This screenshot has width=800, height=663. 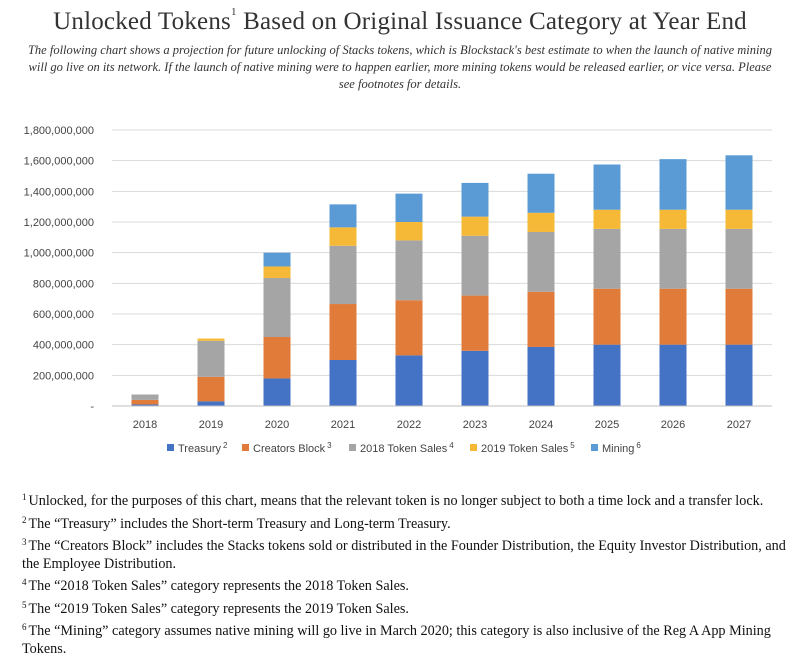 What do you see at coordinates (59, 131) in the screenshot?
I see `y-tick-label: 1,800,000,000` at bounding box center [59, 131].